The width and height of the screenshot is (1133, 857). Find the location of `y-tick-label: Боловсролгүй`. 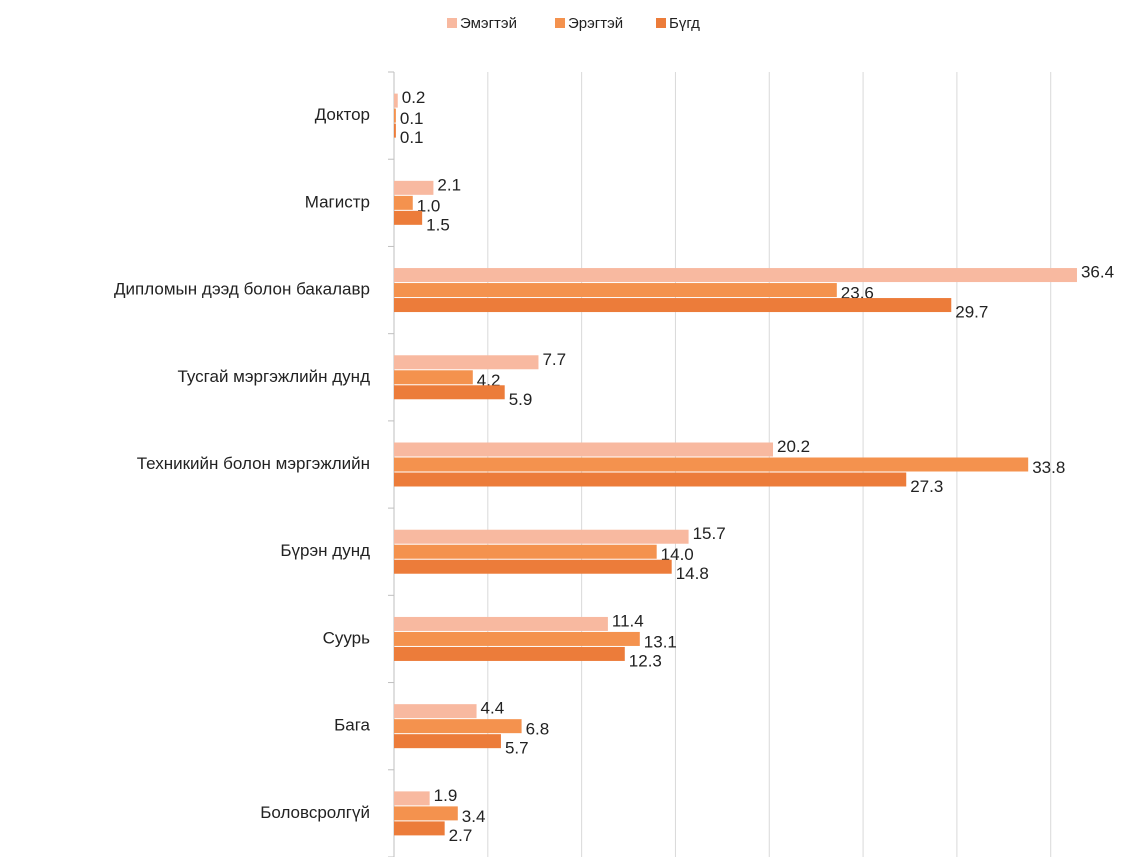

y-tick-label: Боловсролгүй is located at coordinates (315, 812).